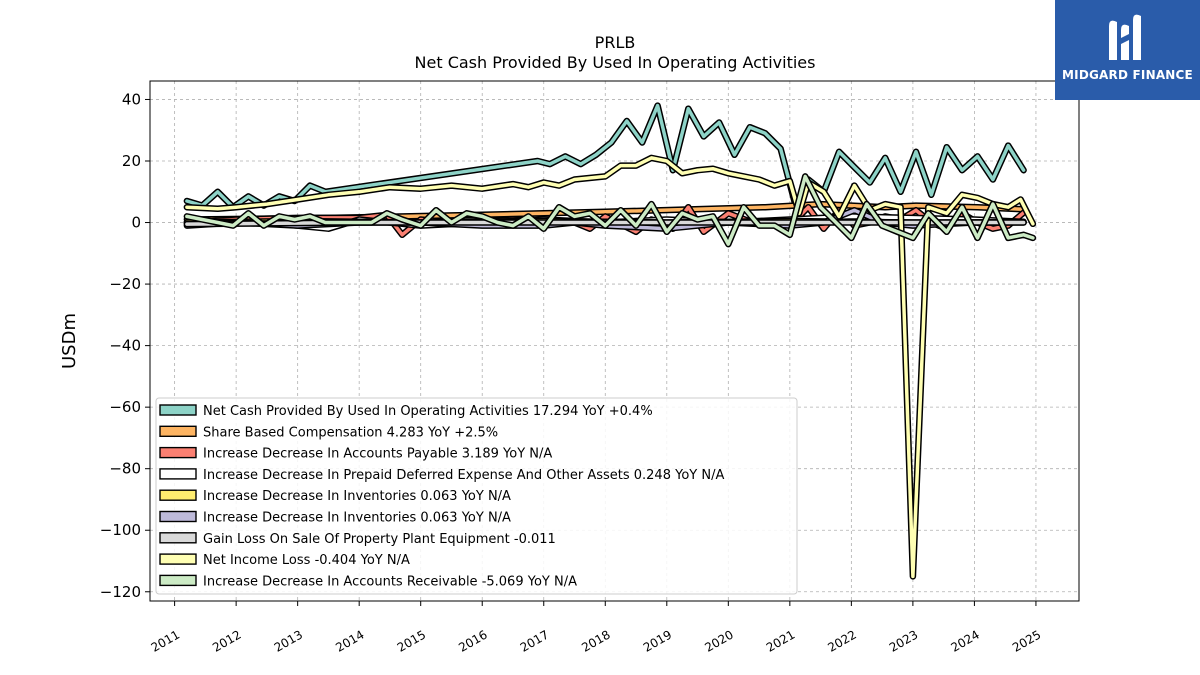  What do you see at coordinates (903, 640) in the screenshot?
I see `x-tick-label-12: 2023` at bounding box center [903, 640].